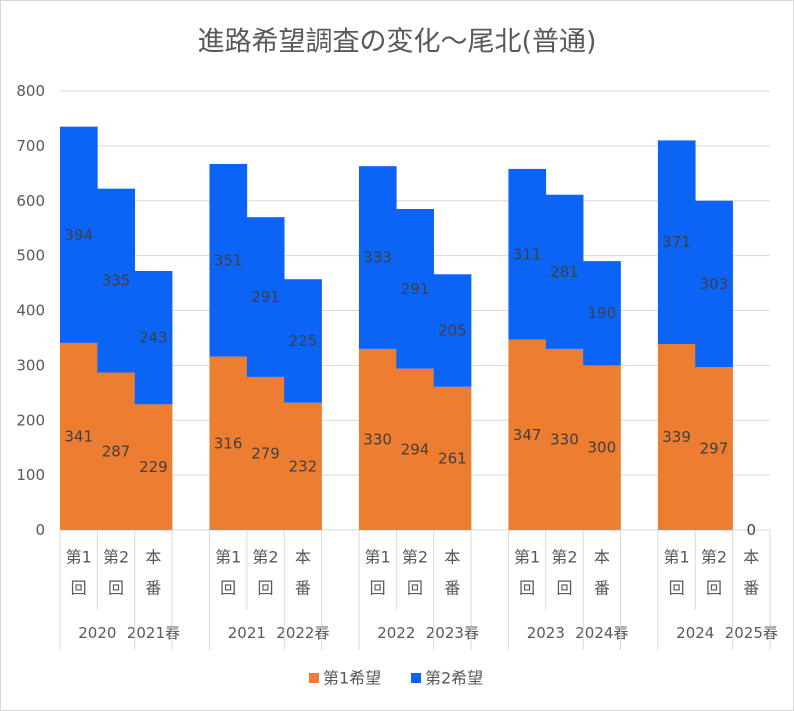  I want to click on data-label-first-choice: 261, so click(452, 458).